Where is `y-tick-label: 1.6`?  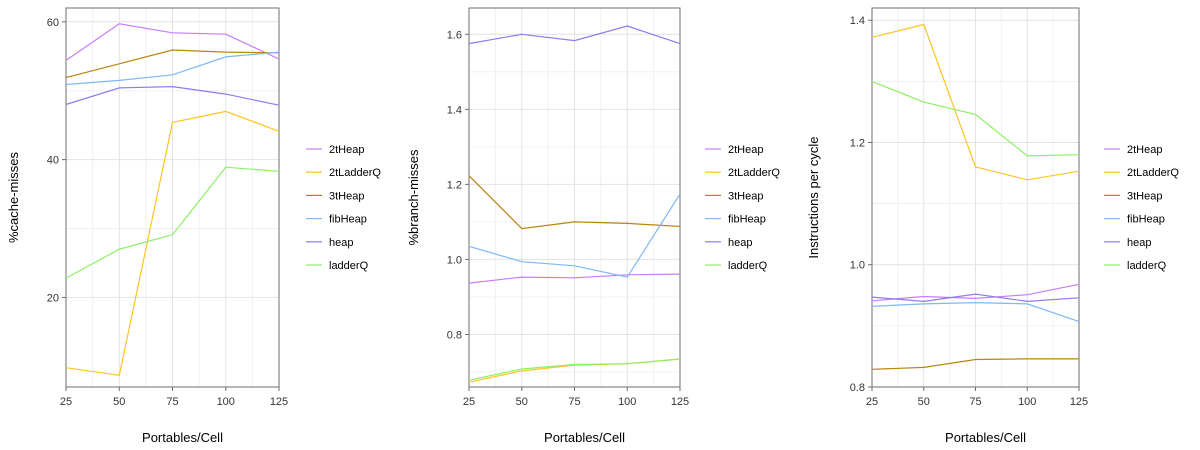
y-tick-label: 1.6 is located at coordinates (454, 35).